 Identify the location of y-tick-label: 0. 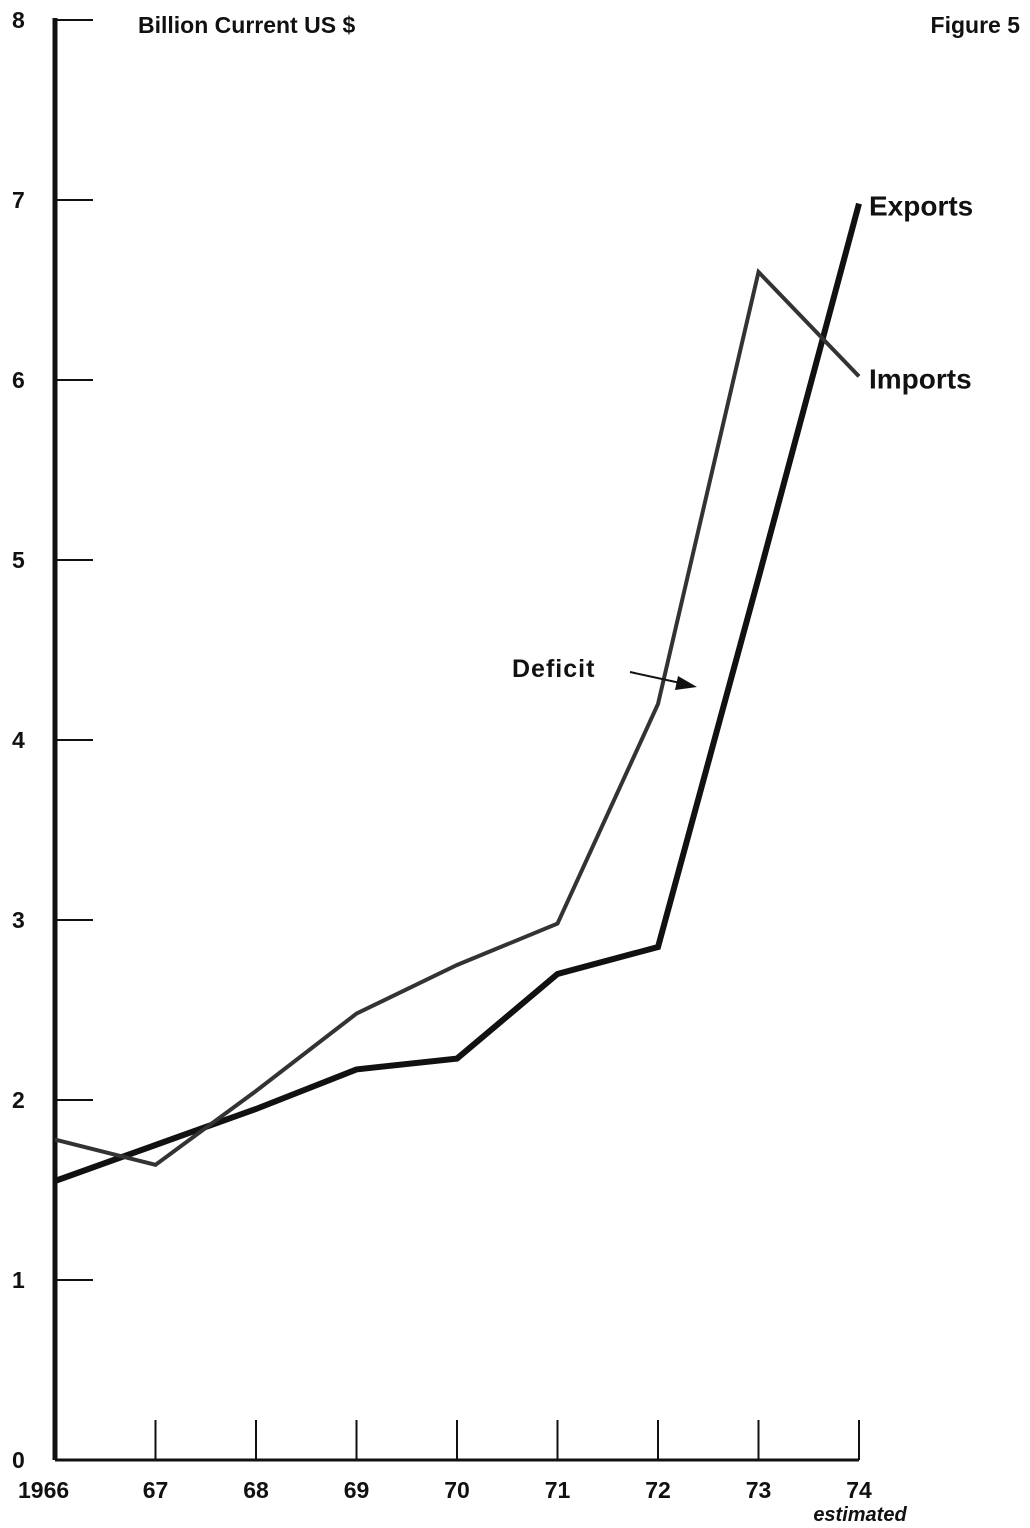
(18, 1460).